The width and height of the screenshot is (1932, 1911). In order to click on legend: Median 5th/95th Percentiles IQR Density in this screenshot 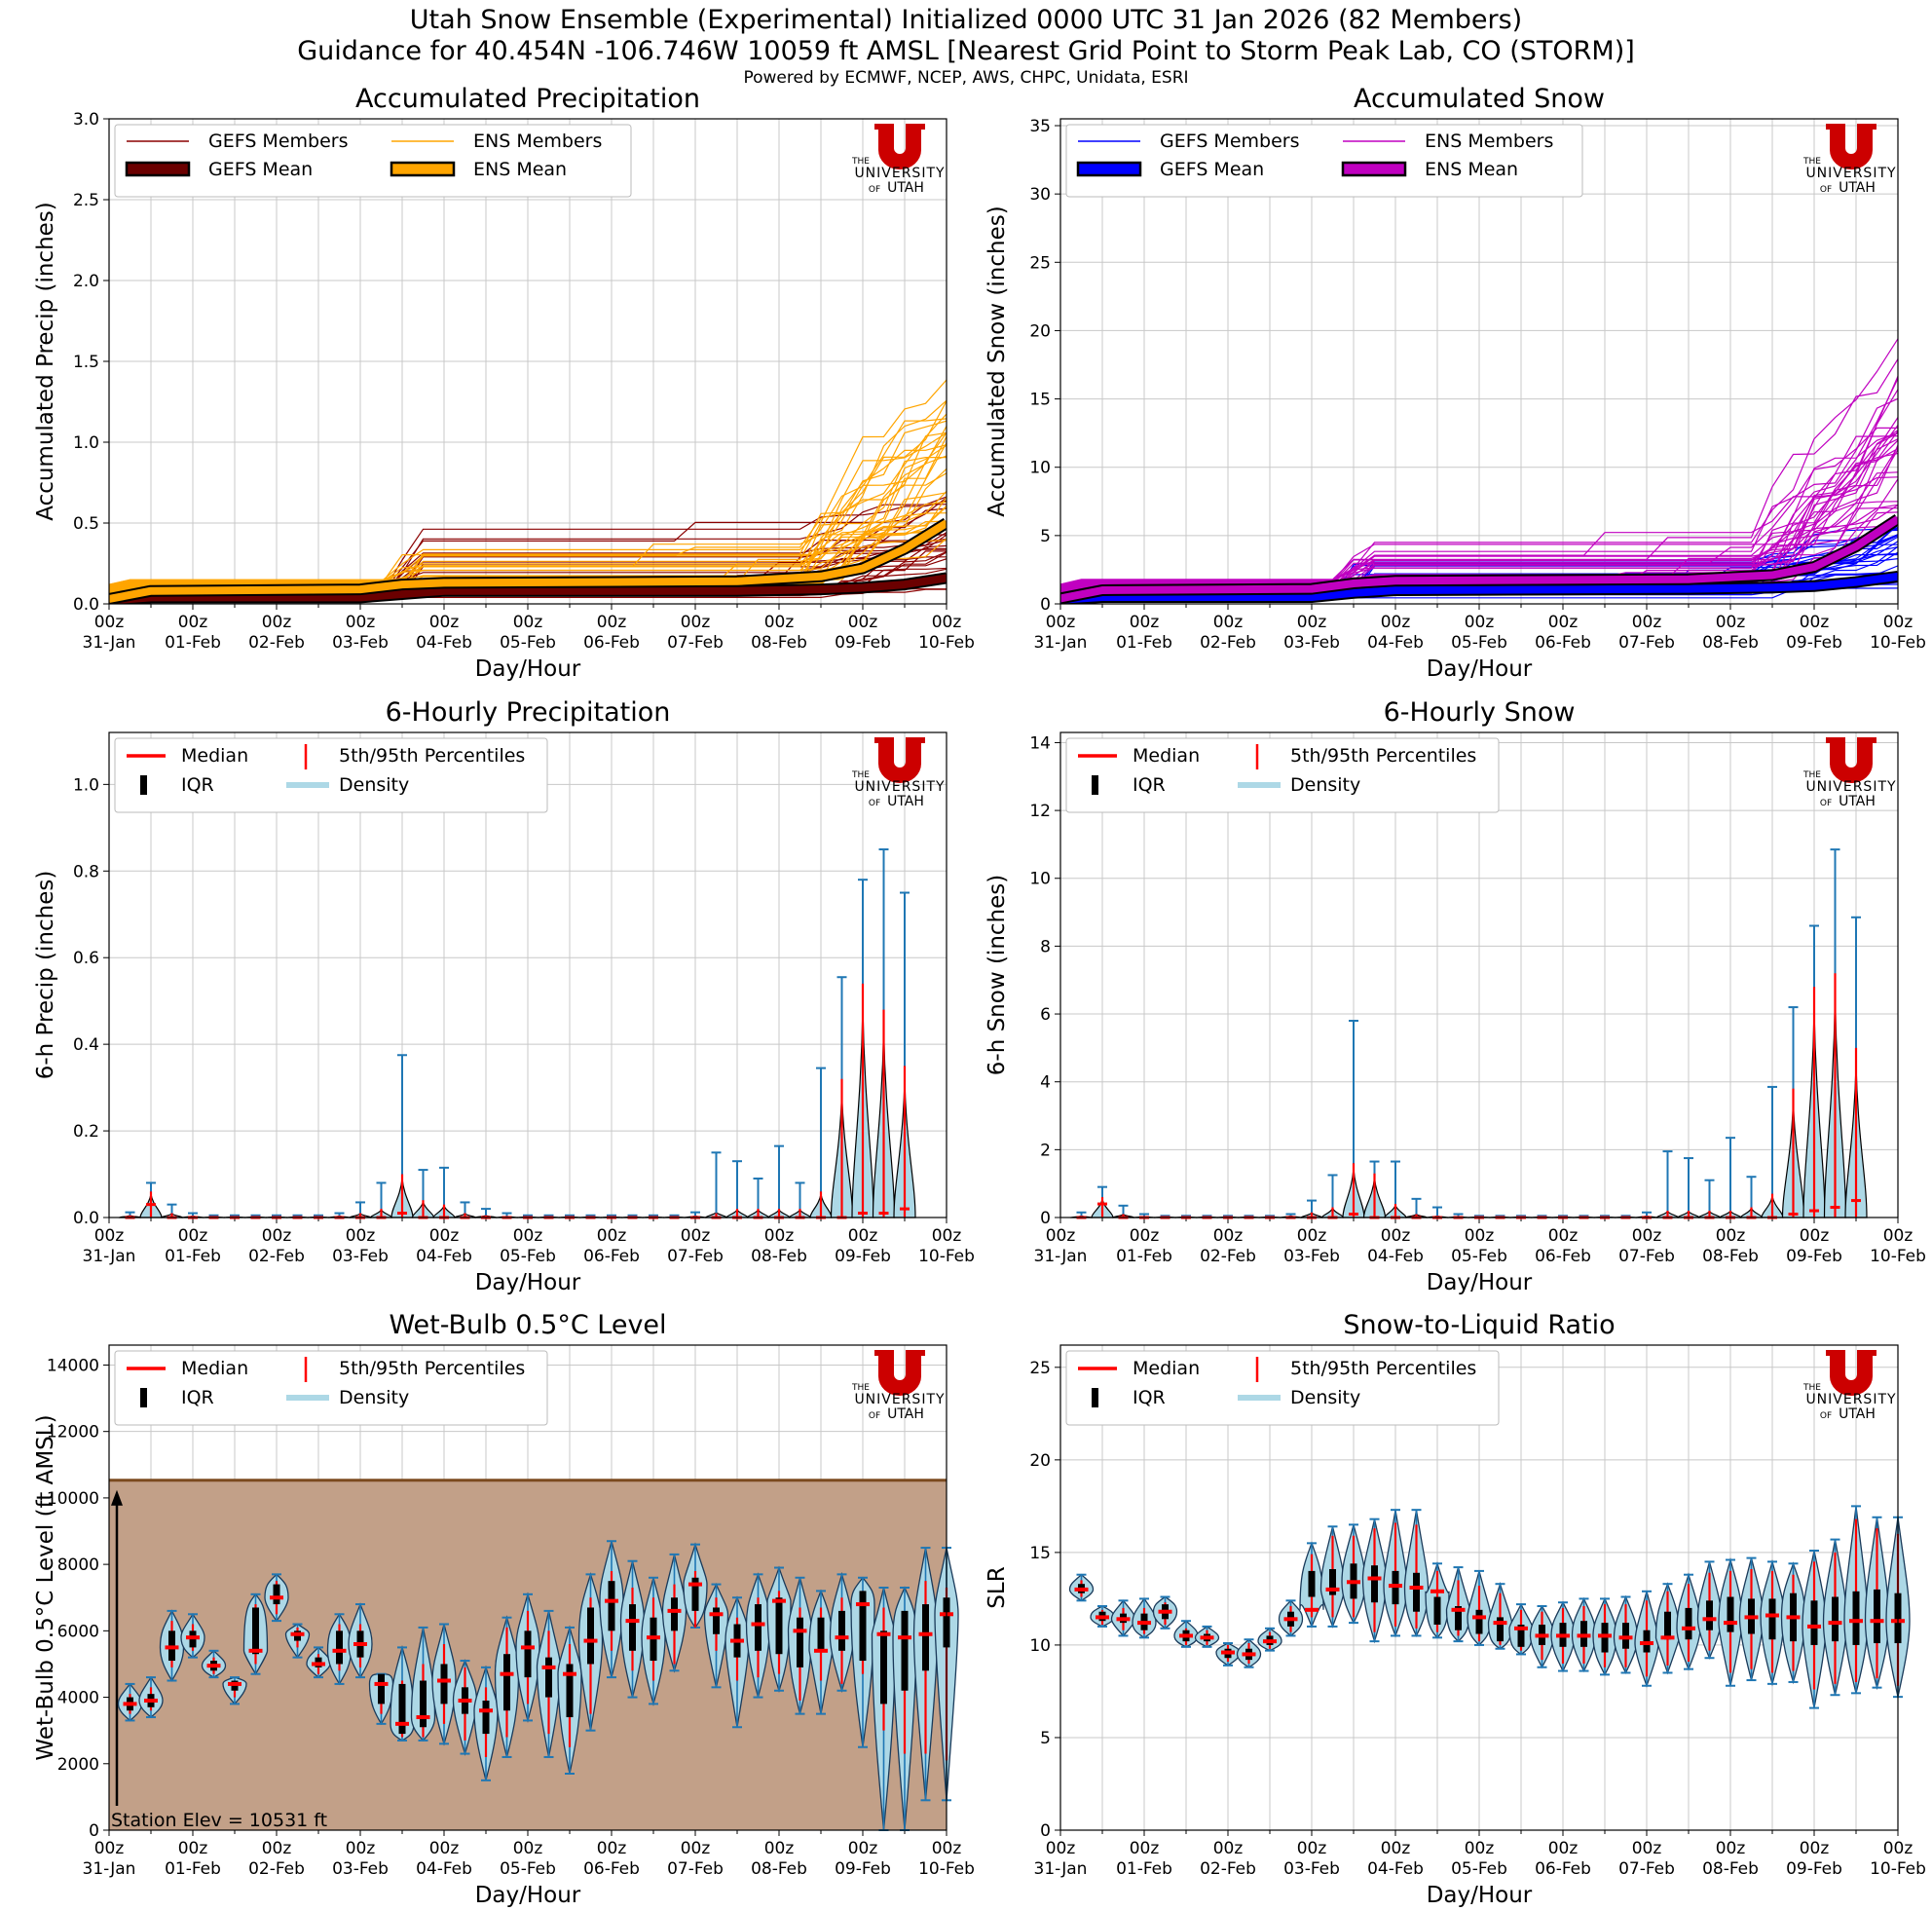, I will do `click(331, 1388)`.